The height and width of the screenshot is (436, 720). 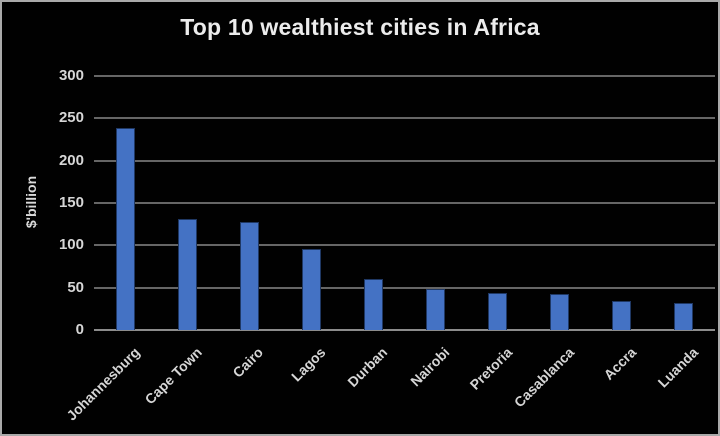 What do you see at coordinates (622, 315) in the screenshot?
I see `bar-accra` at bounding box center [622, 315].